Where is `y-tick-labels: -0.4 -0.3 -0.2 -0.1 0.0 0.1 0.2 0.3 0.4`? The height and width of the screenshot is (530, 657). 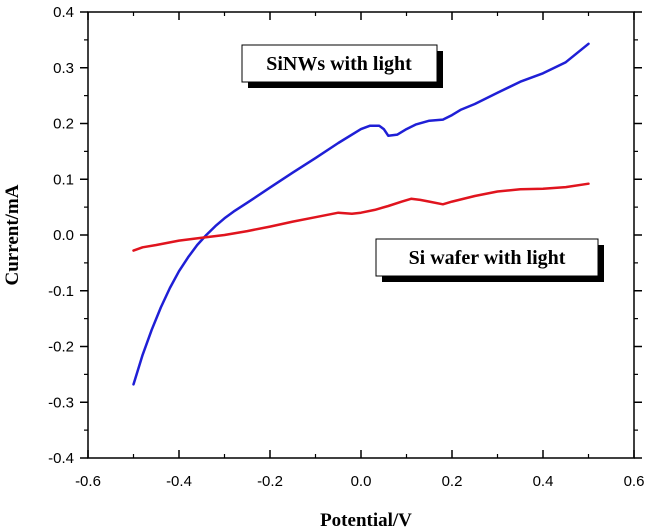 y-tick-labels: -0.4 -0.3 -0.2 -0.1 0.0 0.1 0.2 0.3 0.4 is located at coordinates (61, 235).